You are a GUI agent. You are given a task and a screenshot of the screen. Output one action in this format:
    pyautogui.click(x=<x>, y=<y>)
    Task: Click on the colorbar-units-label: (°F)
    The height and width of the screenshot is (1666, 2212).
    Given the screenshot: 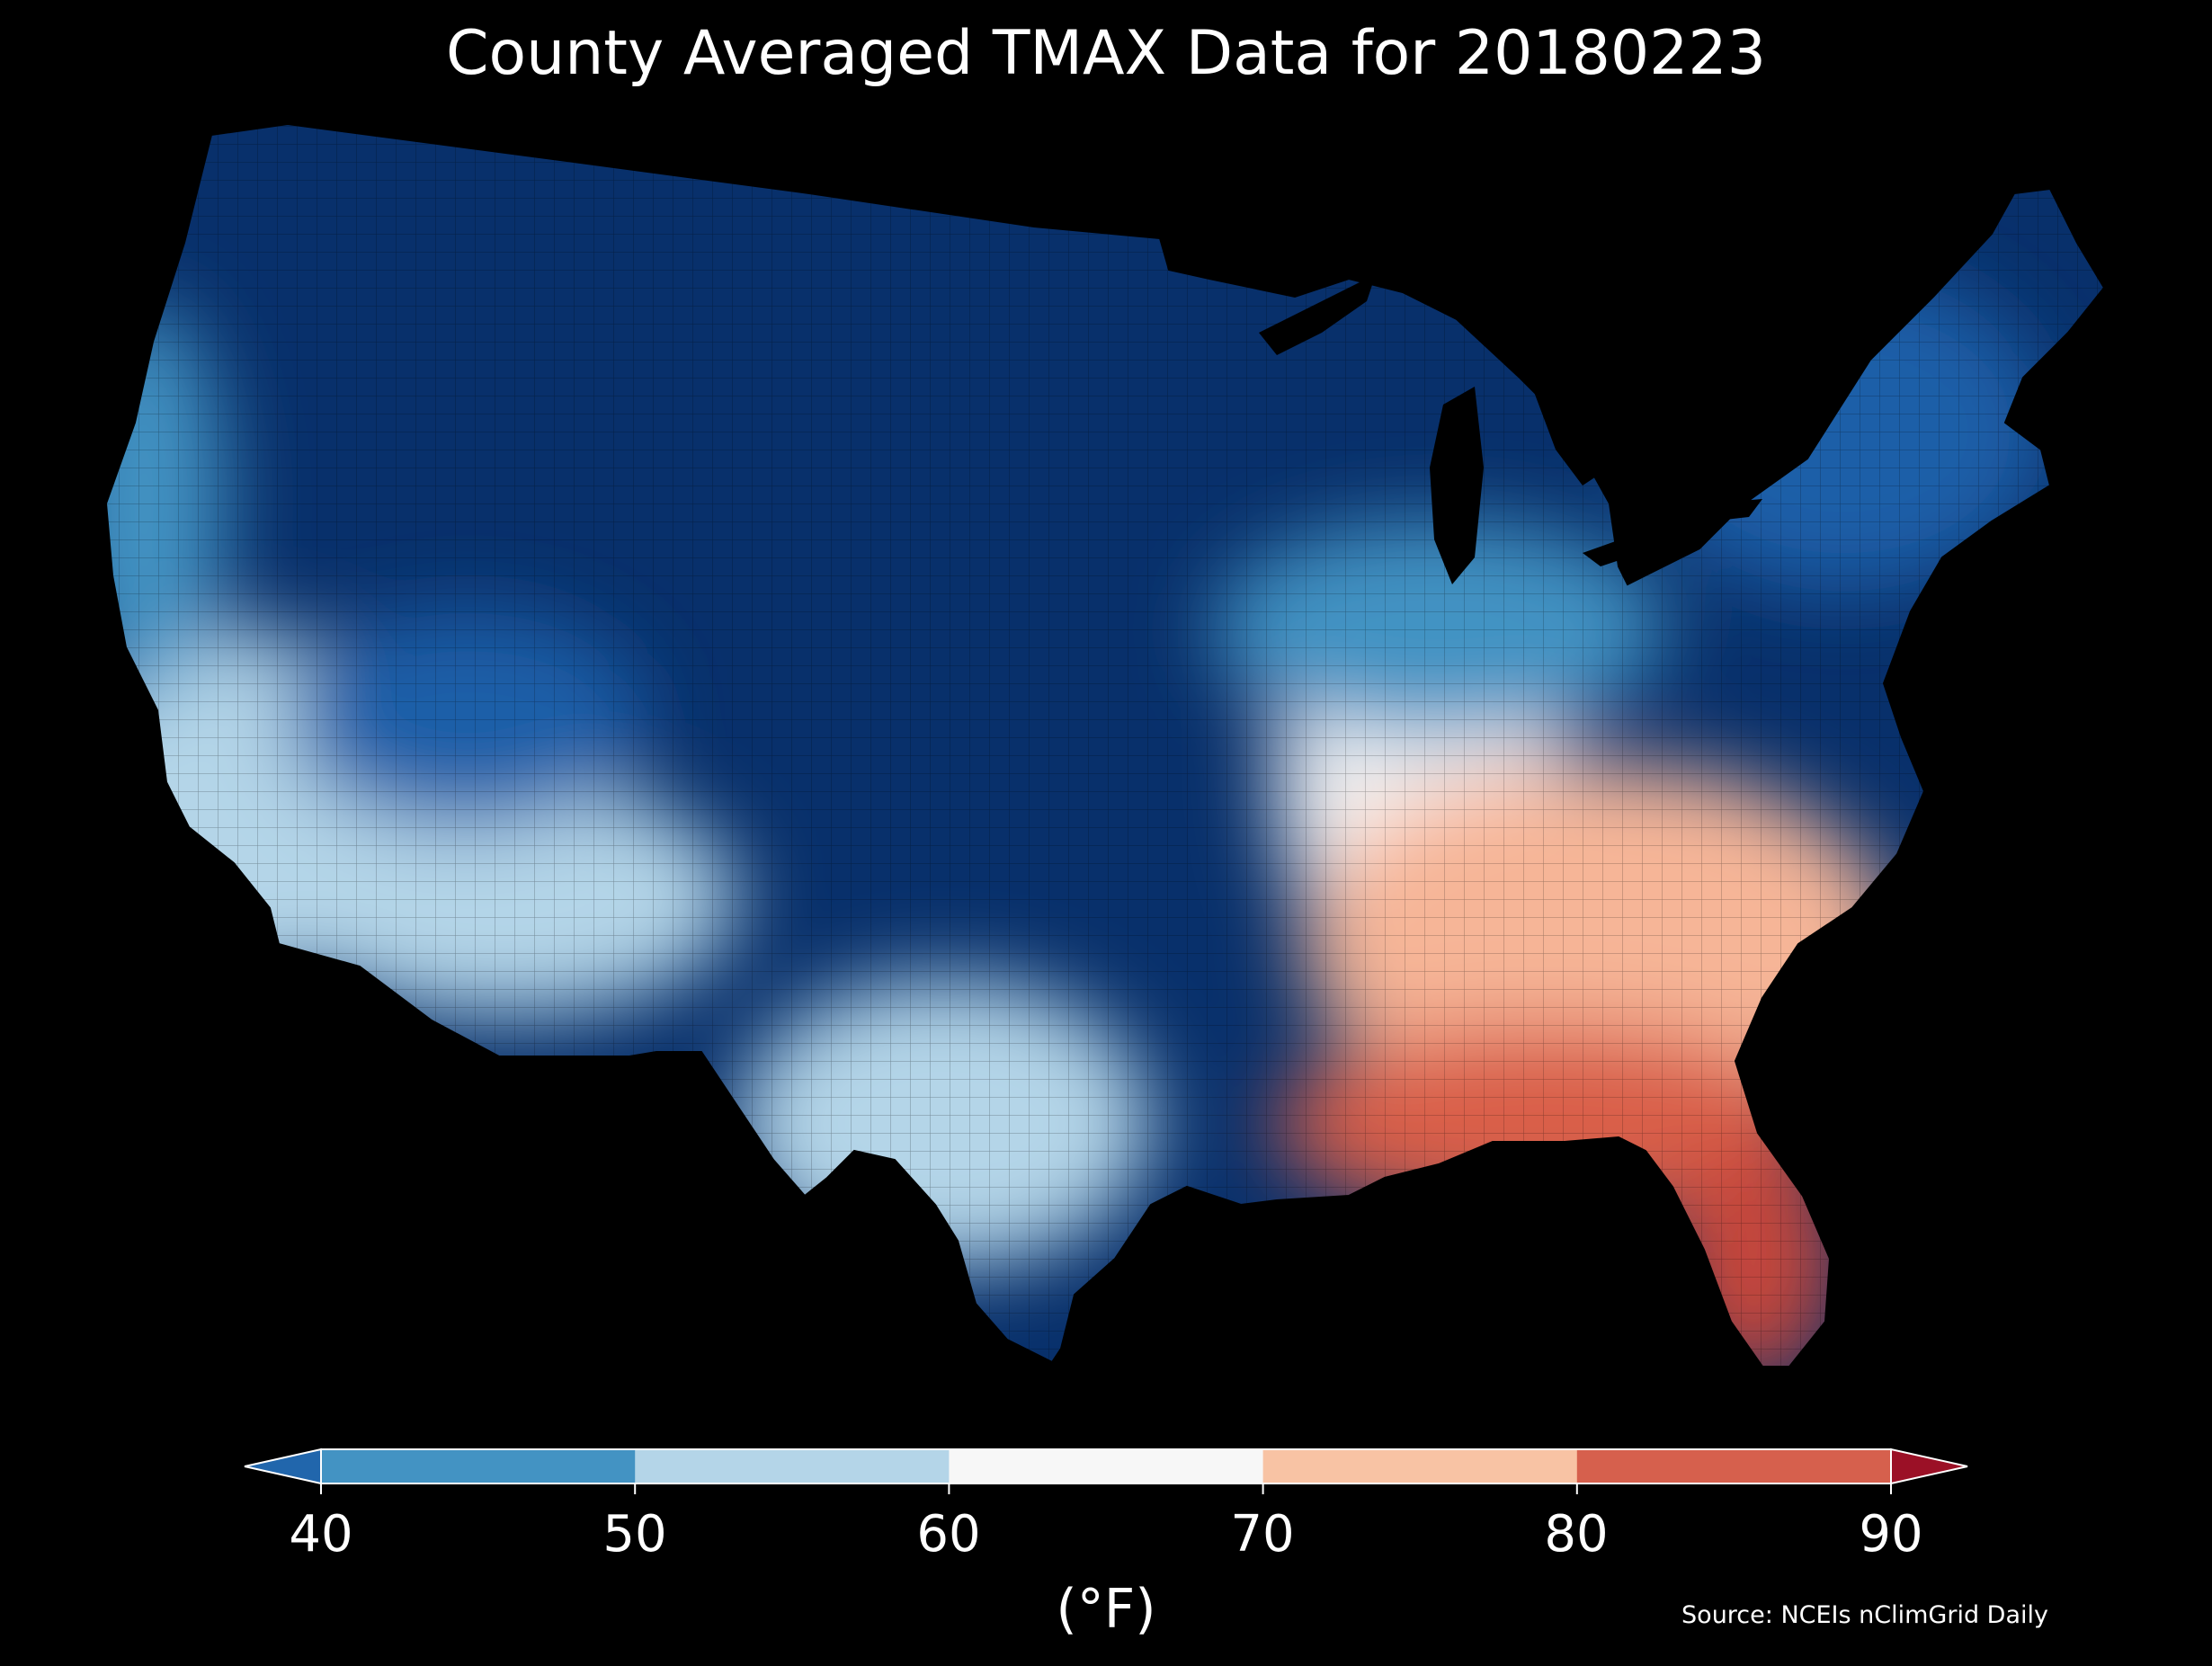 What is the action you would take?
    pyautogui.click(x=1106, y=1610)
    